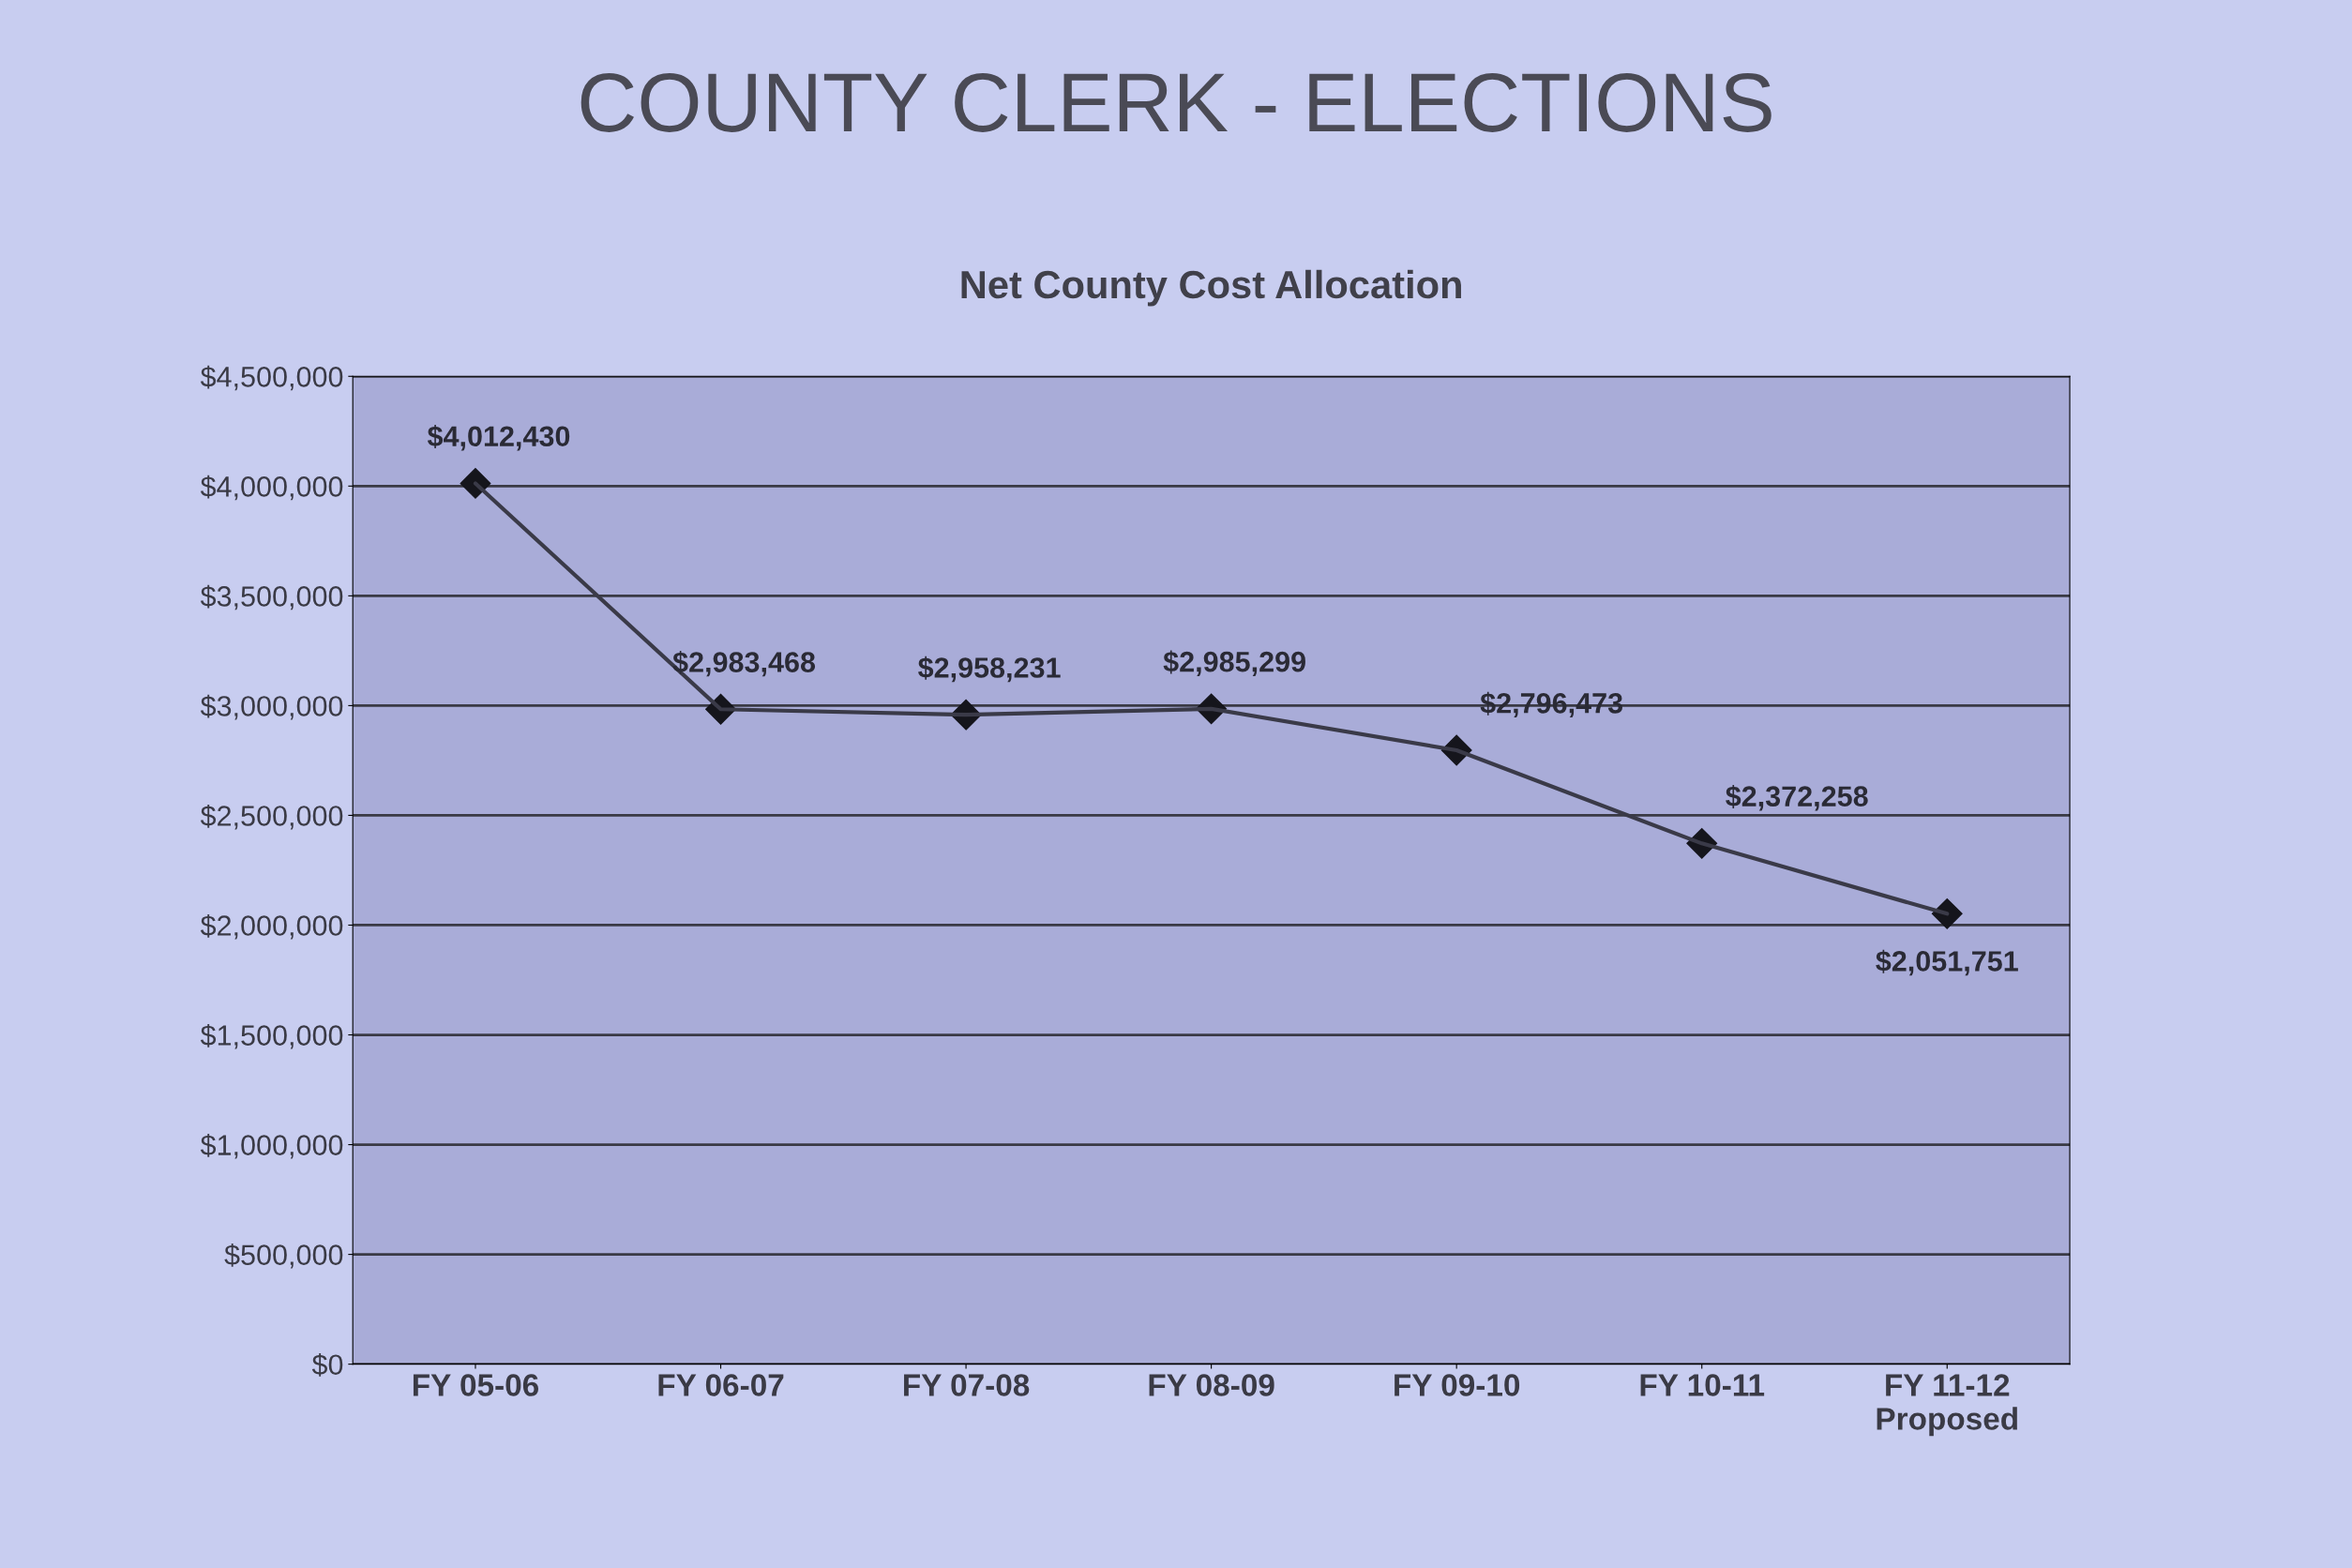 Image resolution: width=2352 pixels, height=1568 pixels. What do you see at coordinates (271, 817) in the screenshot?
I see `y-tick-label: $2,500,000` at bounding box center [271, 817].